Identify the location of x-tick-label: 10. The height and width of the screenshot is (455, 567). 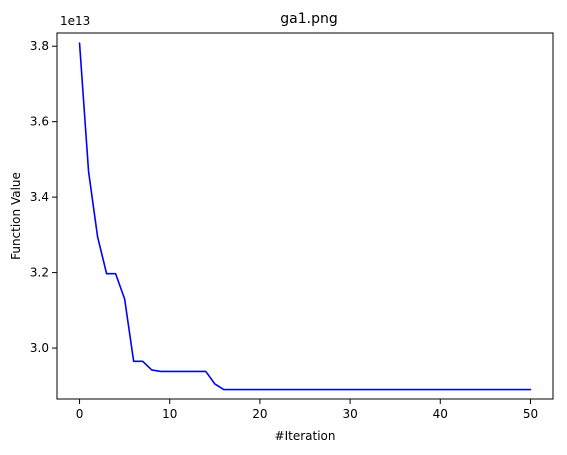
(169, 414).